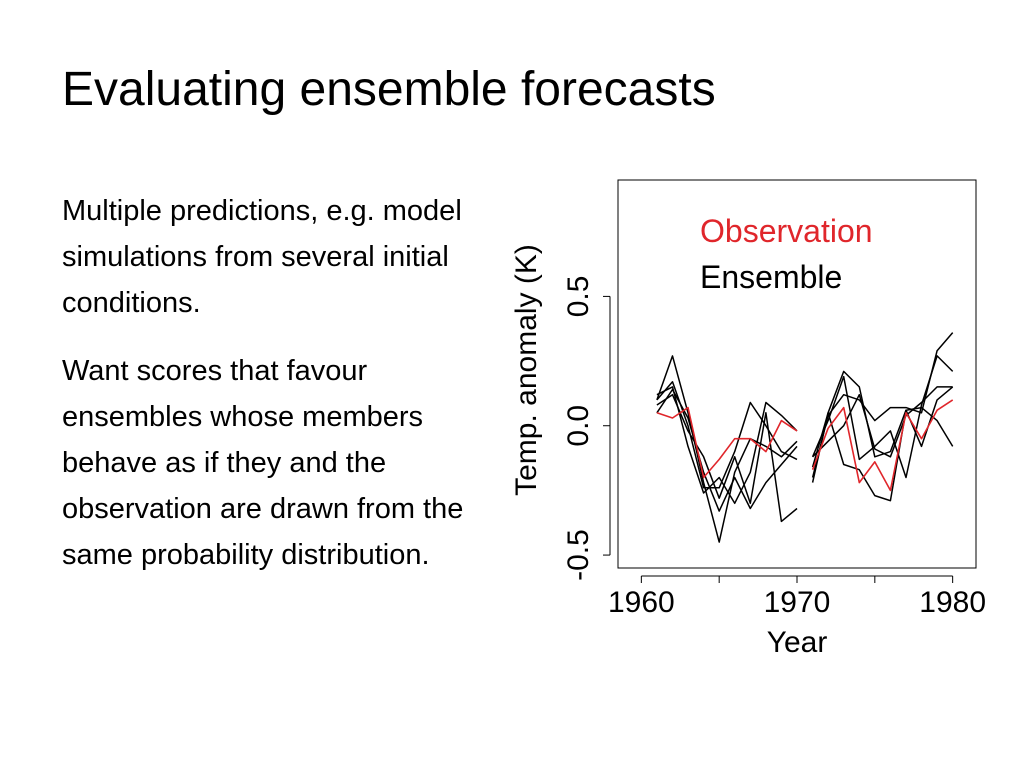  Describe the element at coordinates (771, 277) in the screenshot. I see `legend-ensemble: Ensemble` at that location.